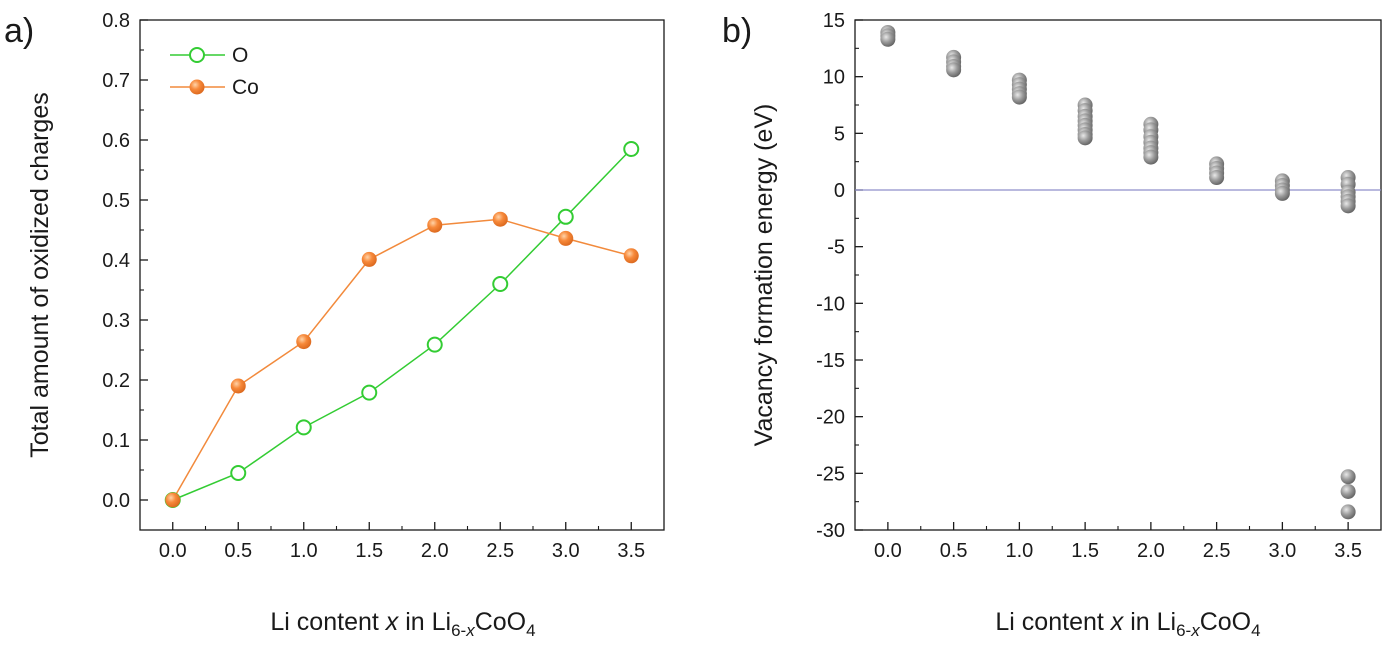 The image size is (1386, 645). I want to click on panel-a-y-axis: 0.0 0.1 0.2 0.3 0.4 0.5 0.6 0.7 0.8, so click(125, 261).